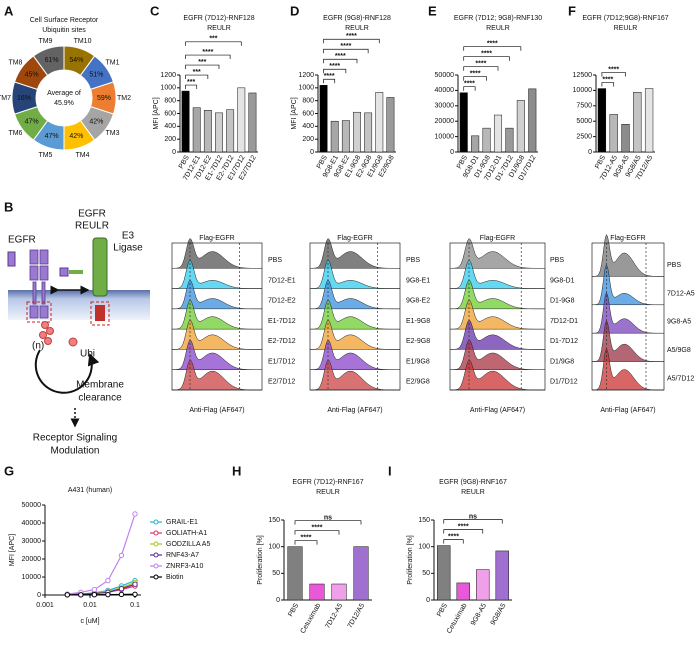 This screenshot has width=699, height=655. I want to click on segment-name: TM10, so click(83, 41).